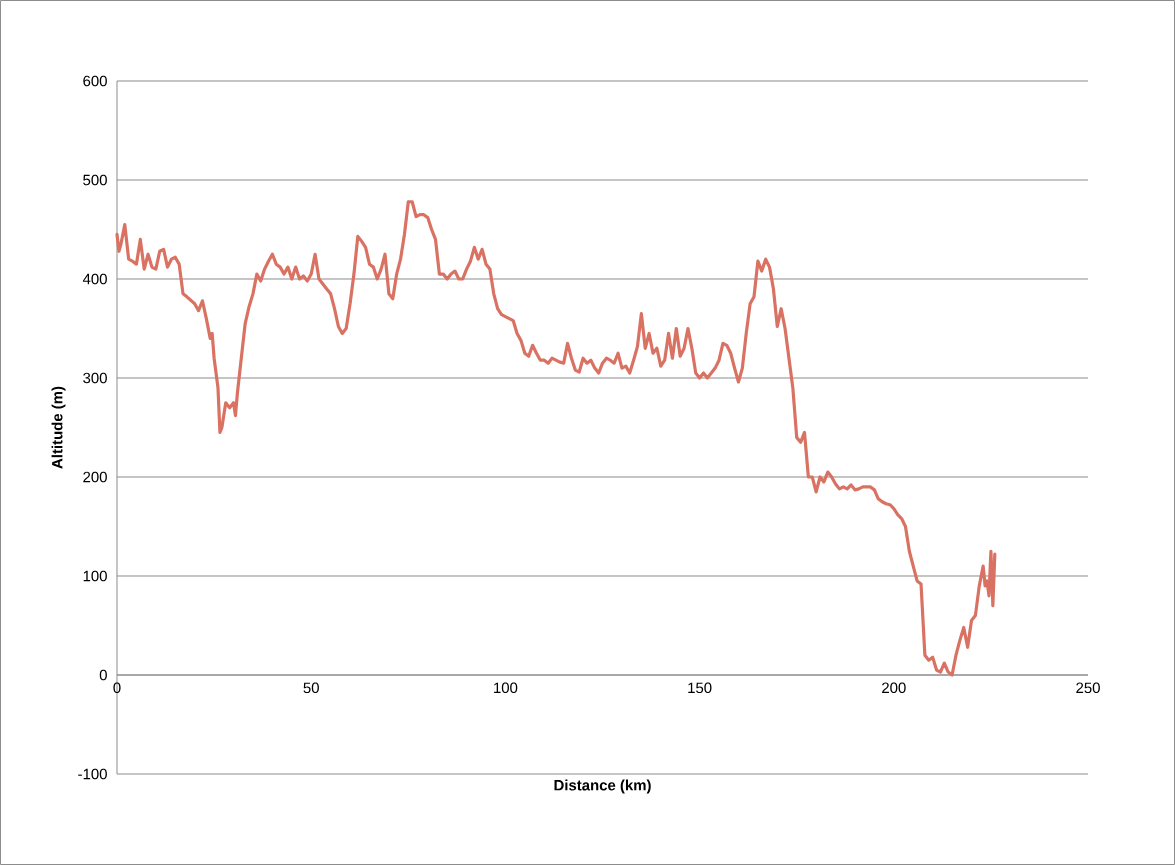  What do you see at coordinates (311, 688) in the screenshot?
I see `x-tick-label: 50` at bounding box center [311, 688].